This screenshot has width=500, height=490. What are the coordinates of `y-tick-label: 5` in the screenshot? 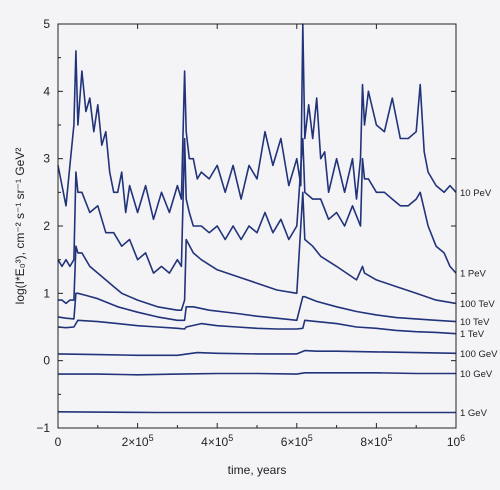 It's located at (46, 24).